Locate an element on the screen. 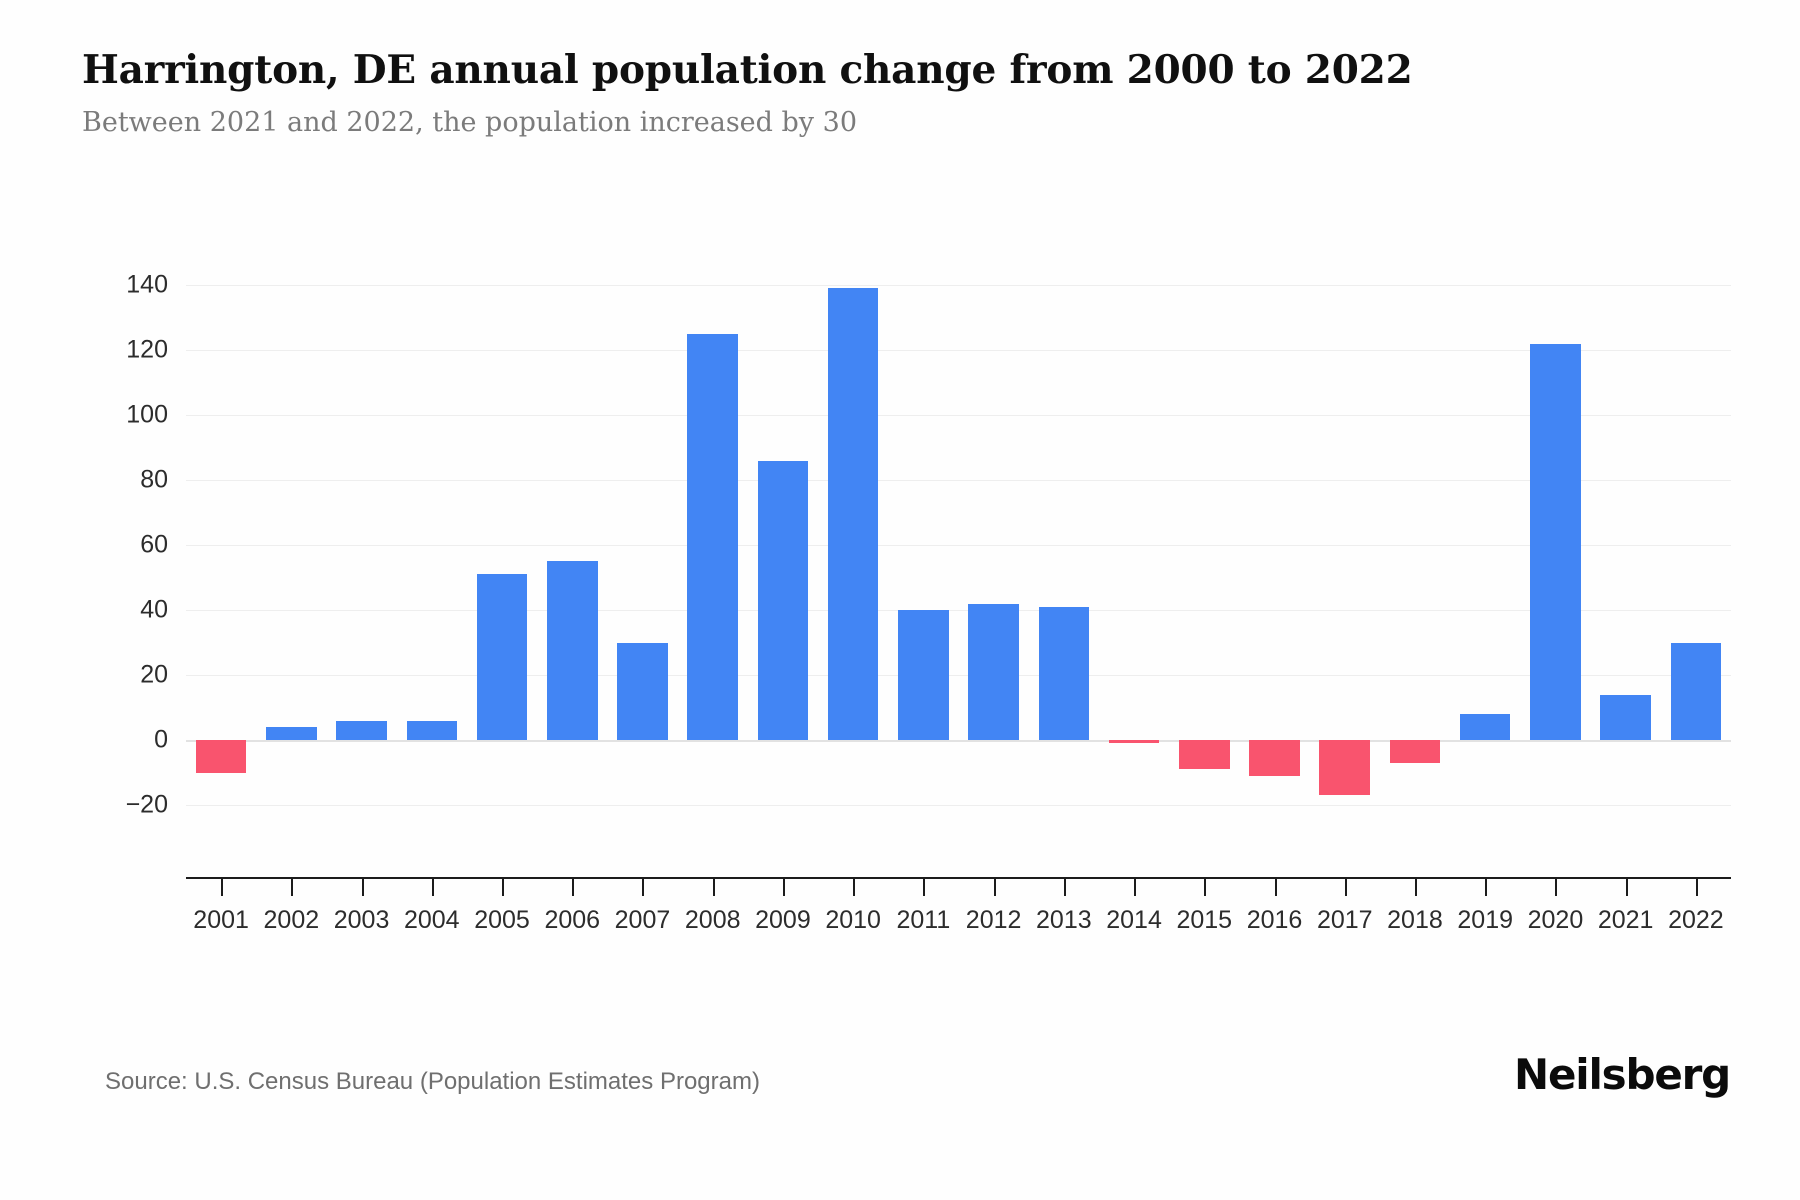 This screenshot has width=1800, height=1200. bar-2015 is located at coordinates (1204, 755).